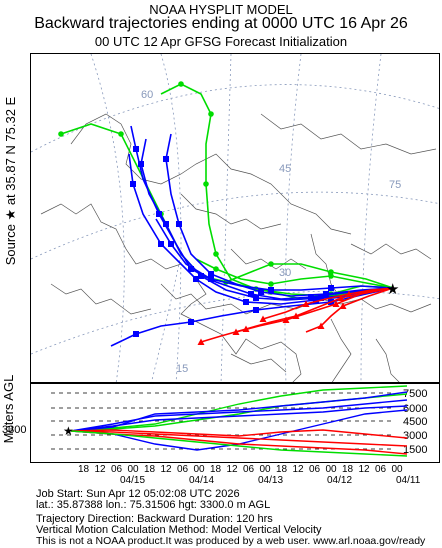 The image size is (442, 548). I want to click on hour-ticks: 18 12 06 00 18 12 06 00 18 12 06 00 18 12 06 00 18 12 06 00, so click(240, 469).